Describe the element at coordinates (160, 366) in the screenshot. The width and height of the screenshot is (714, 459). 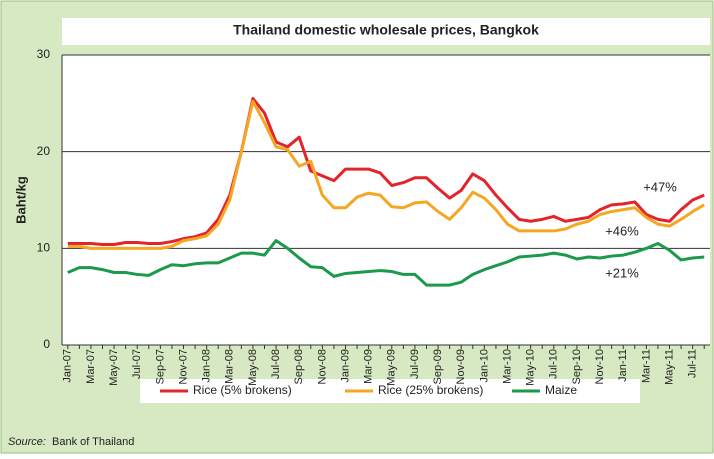
I see `x-tick-label: Sep-07` at that location.